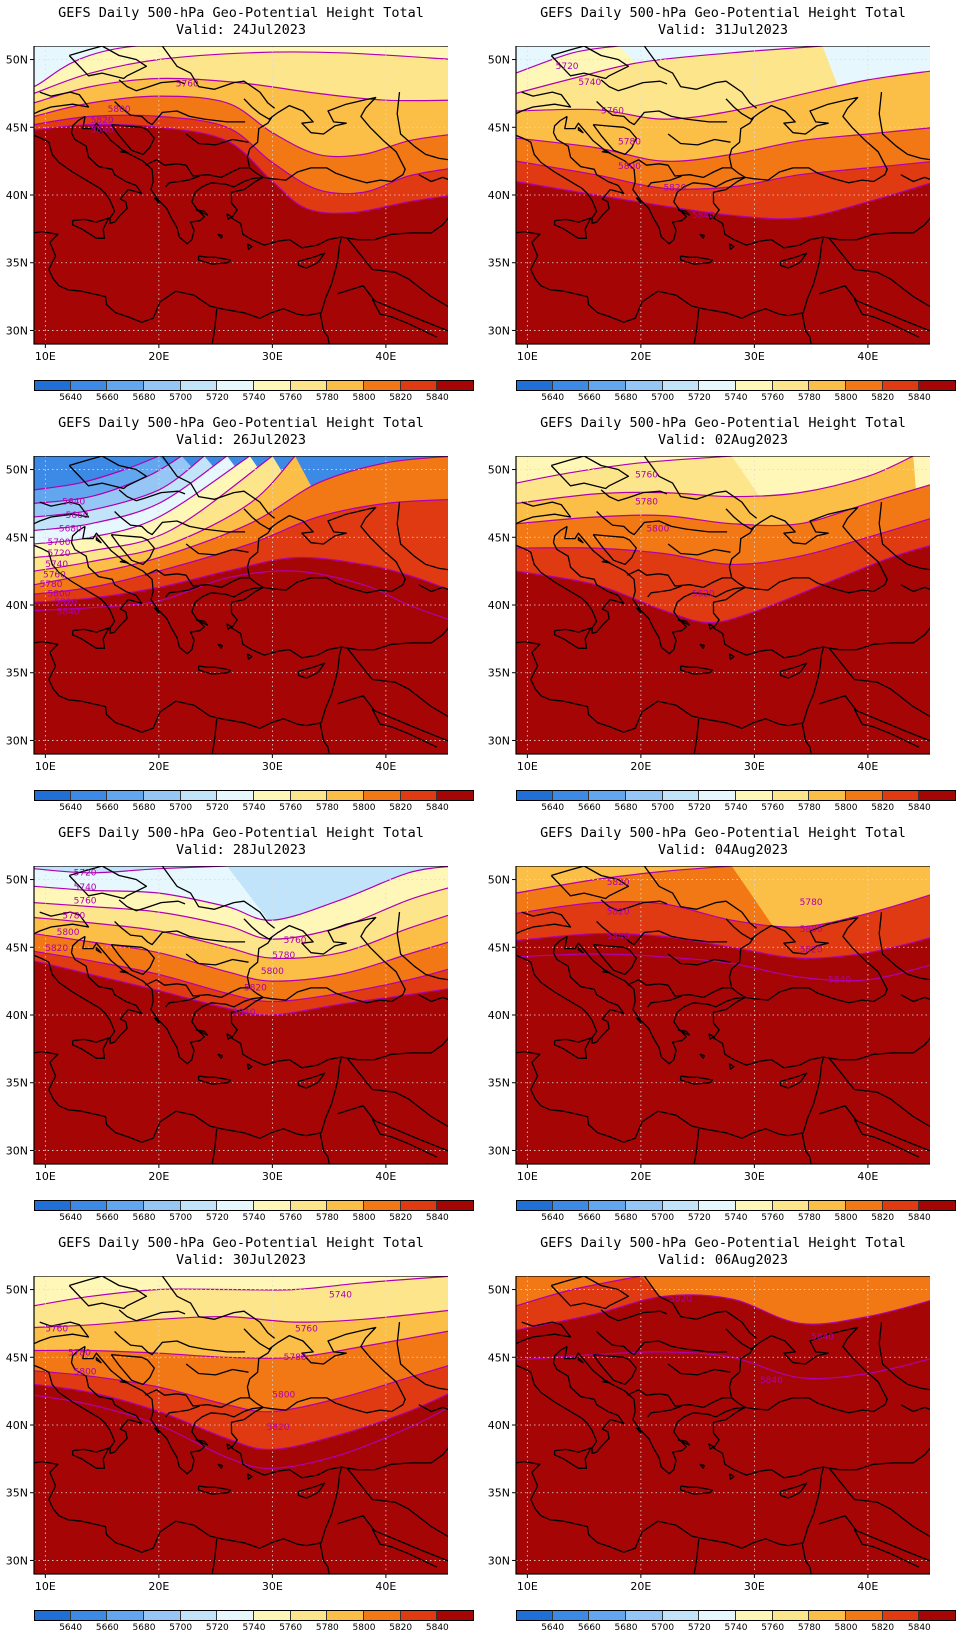 This screenshot has height=1640, width=964. What do you see at coordinates (241, 440) in the screenshot?
I see `panel-valid-date: Valid: 26Jul2023` at bounding box center [241, 440].